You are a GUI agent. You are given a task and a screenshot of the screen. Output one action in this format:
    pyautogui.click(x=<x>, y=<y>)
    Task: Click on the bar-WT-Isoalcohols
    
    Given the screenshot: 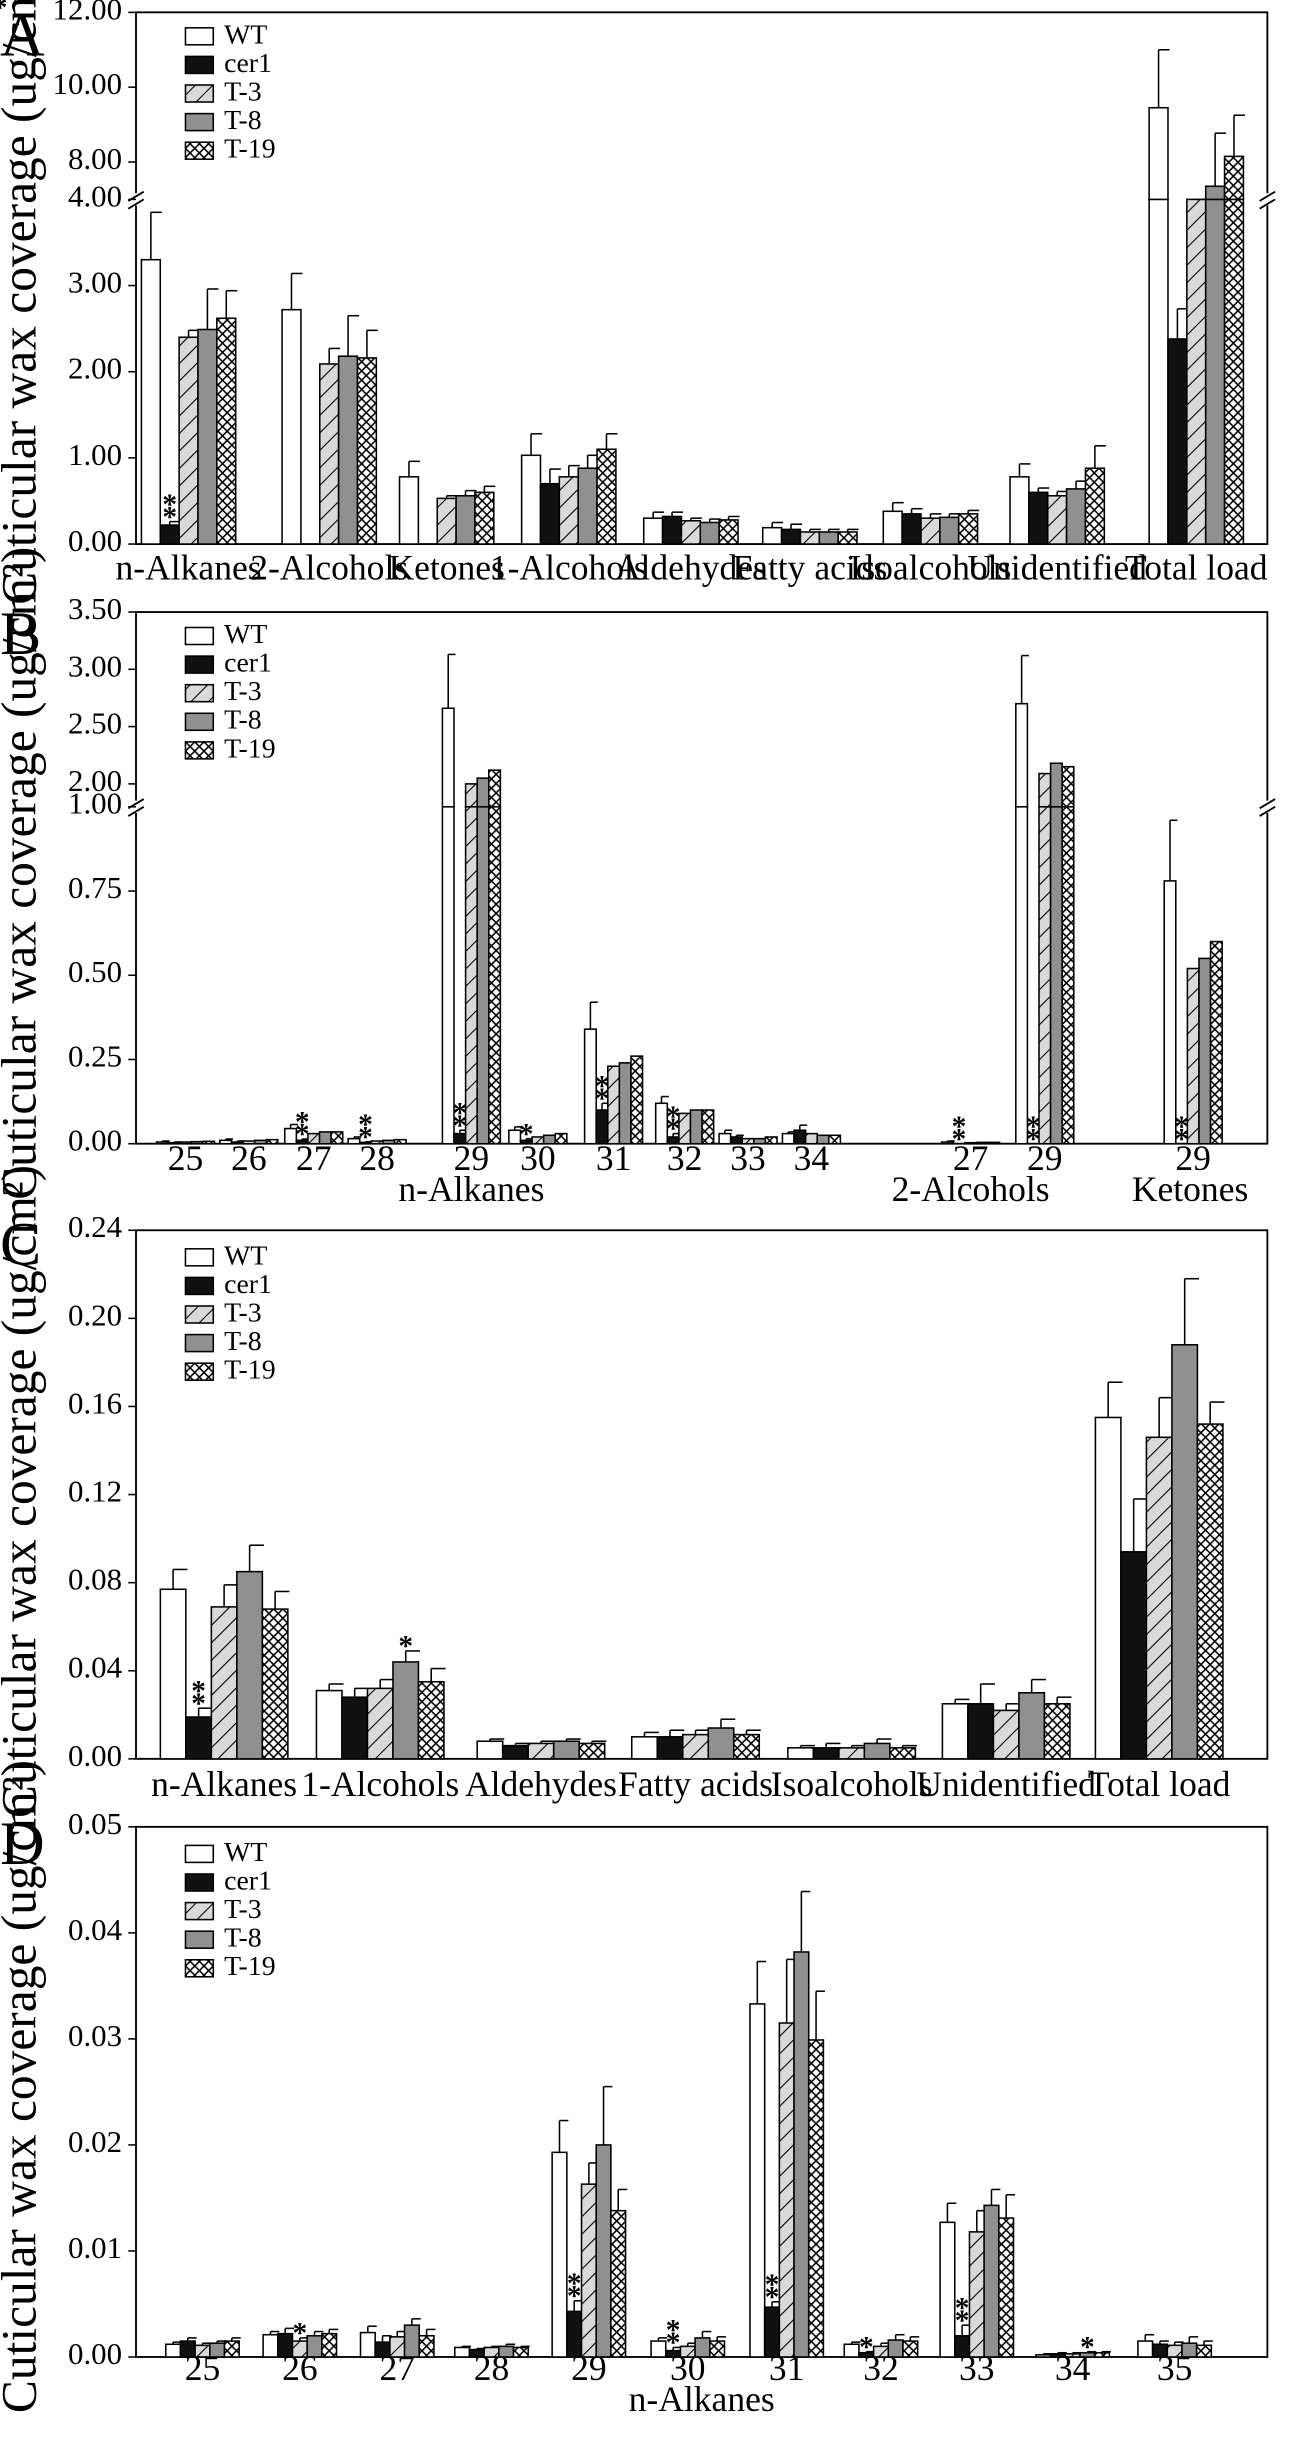 What is the action you would take?
    pyautogui.click(x=801, y=1753)
    